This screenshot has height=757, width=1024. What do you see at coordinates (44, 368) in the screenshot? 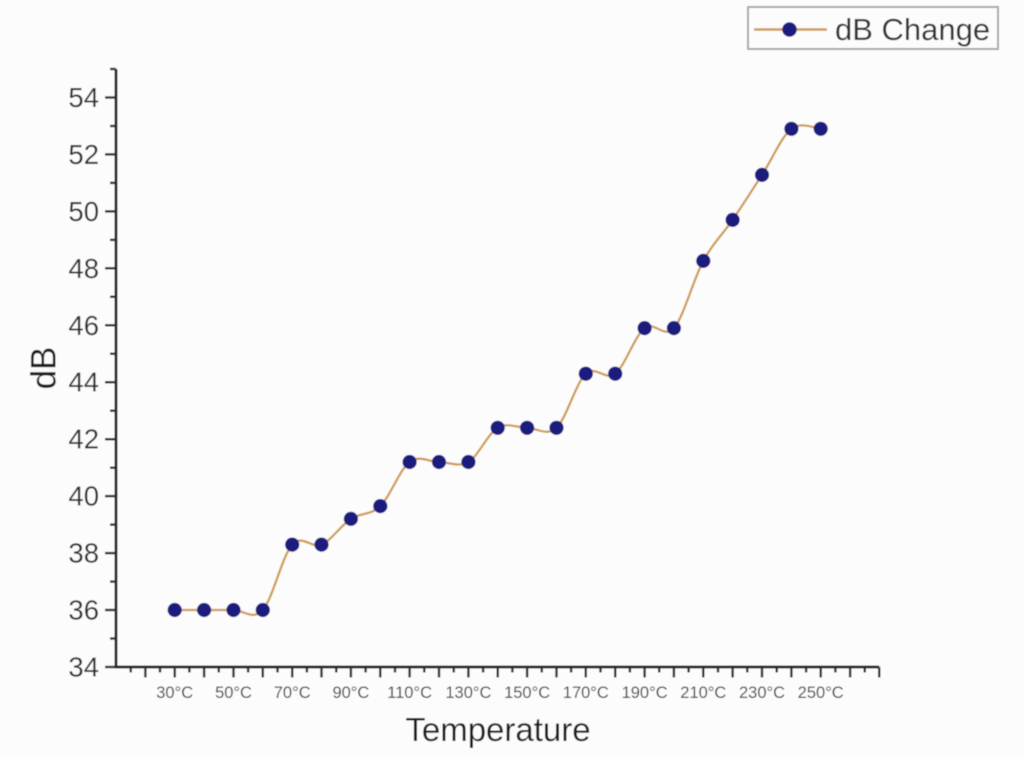
I see `svg-text: dB` at bounding box center [44, 368].